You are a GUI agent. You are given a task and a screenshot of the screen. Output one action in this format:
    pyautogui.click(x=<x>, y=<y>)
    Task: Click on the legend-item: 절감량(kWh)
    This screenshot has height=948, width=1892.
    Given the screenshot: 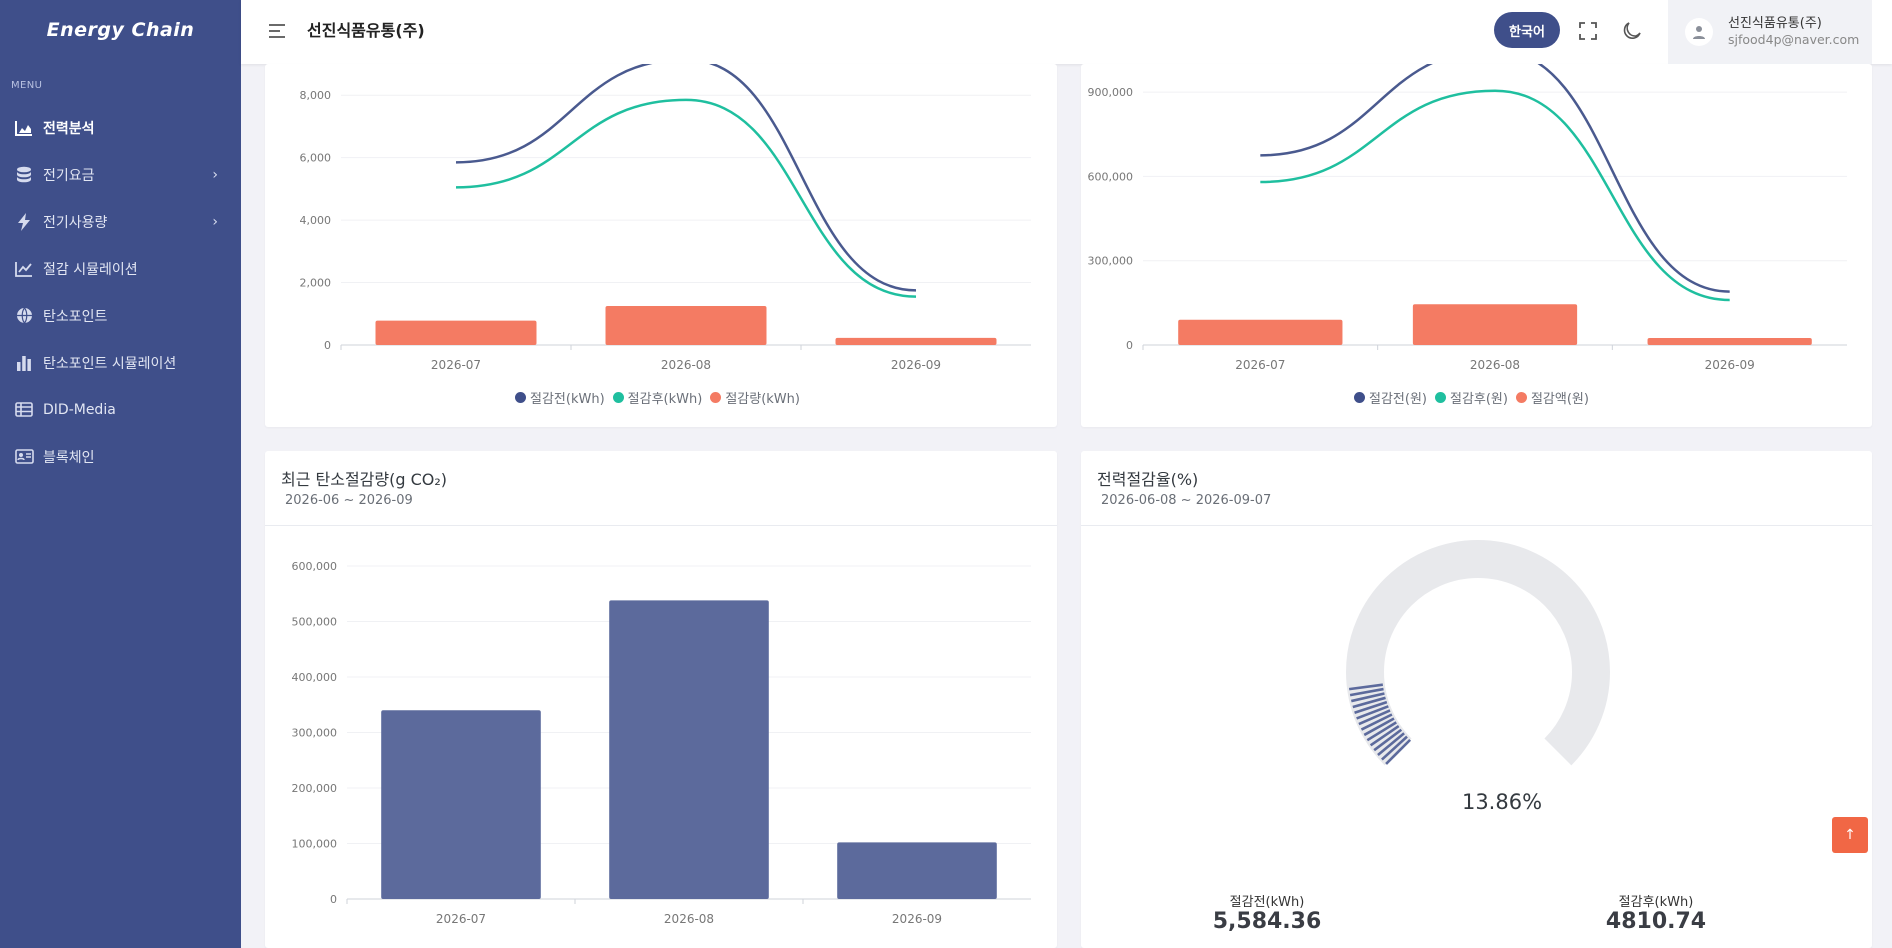 What is the action you would take?
    pyautogui.click(x=755, y=397)
    